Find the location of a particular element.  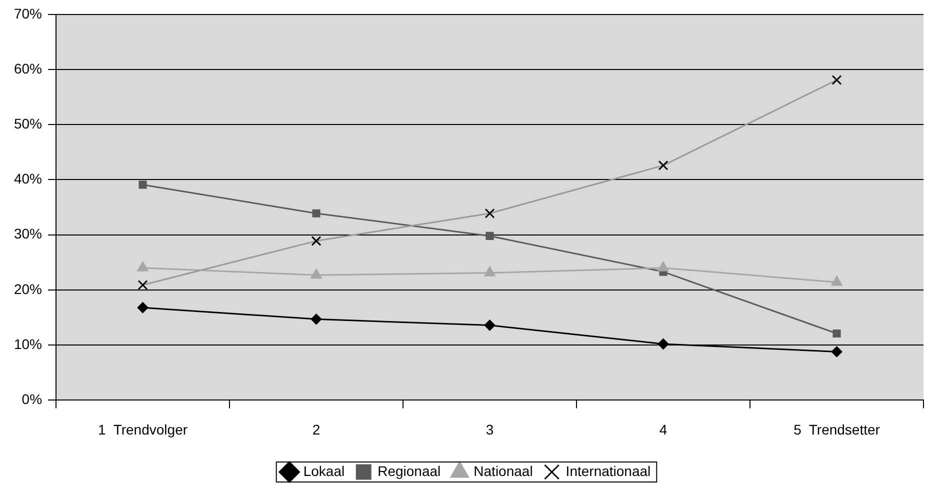

y-tick-label: 0% is located at coordinates (32, 399).